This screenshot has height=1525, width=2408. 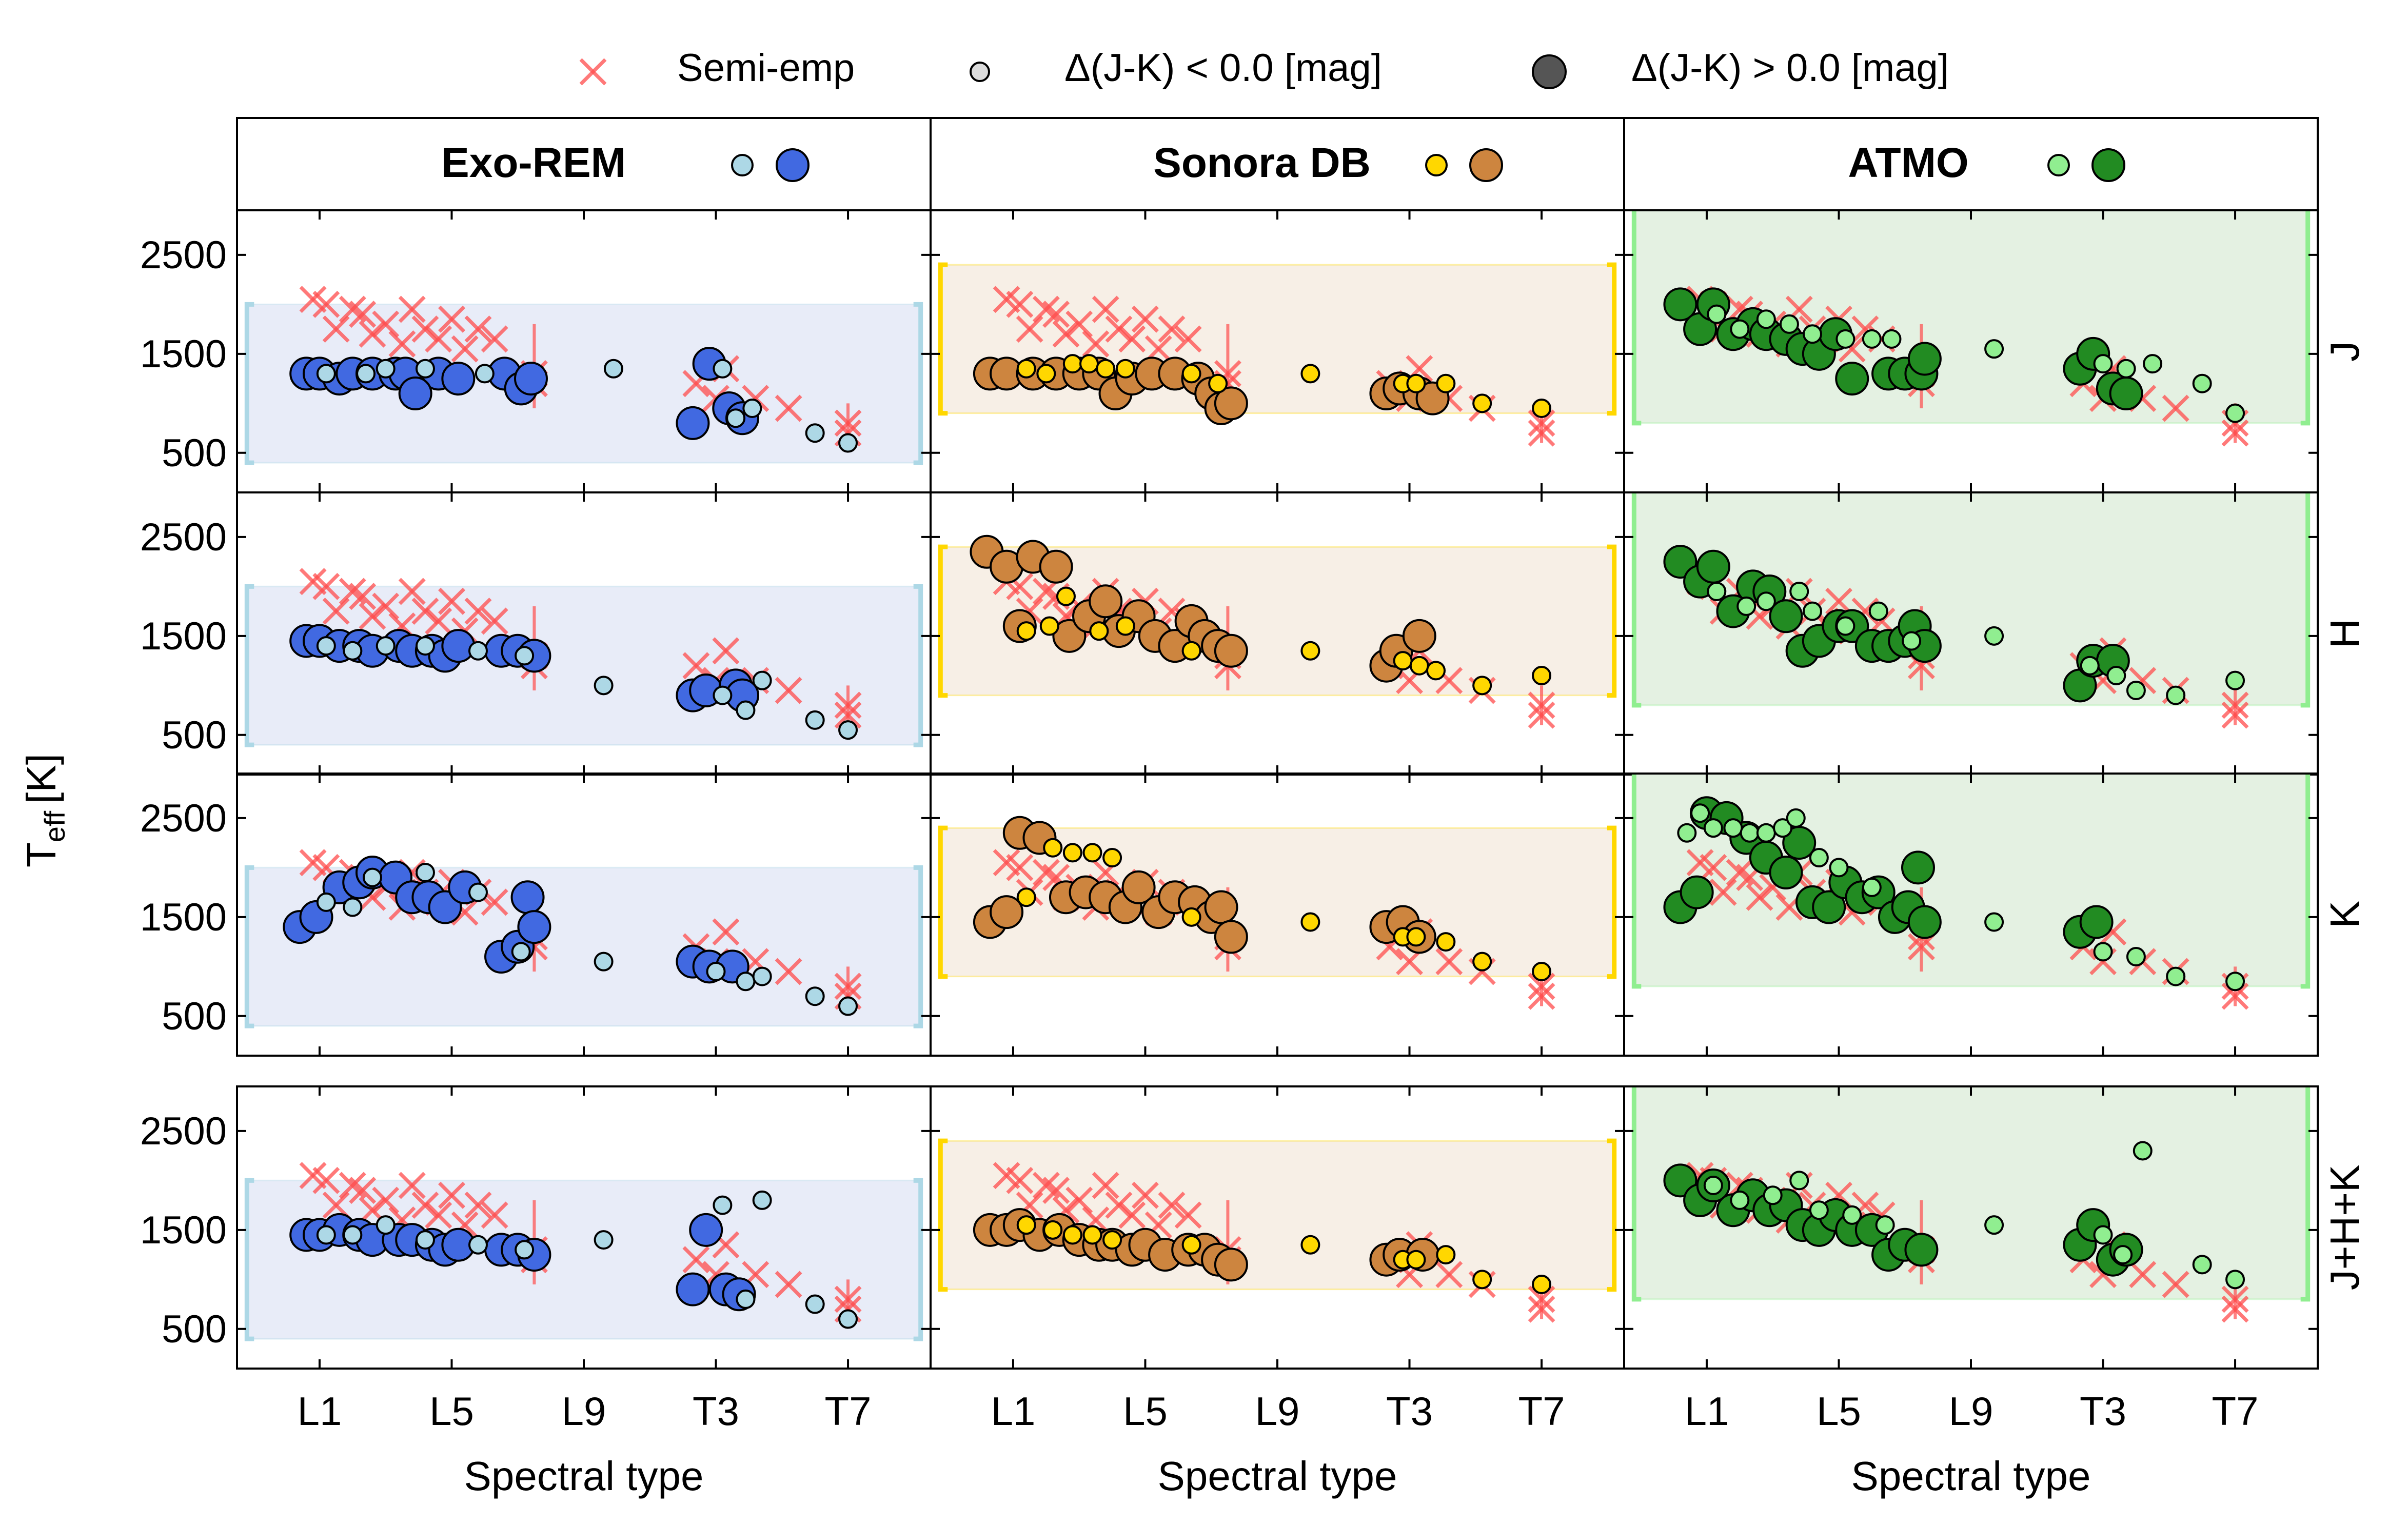 What do you see at coordinates (533, 163) in the screenshot?
I see `header-title-exorem: Exo-REM` at bounding box center [533, 163].